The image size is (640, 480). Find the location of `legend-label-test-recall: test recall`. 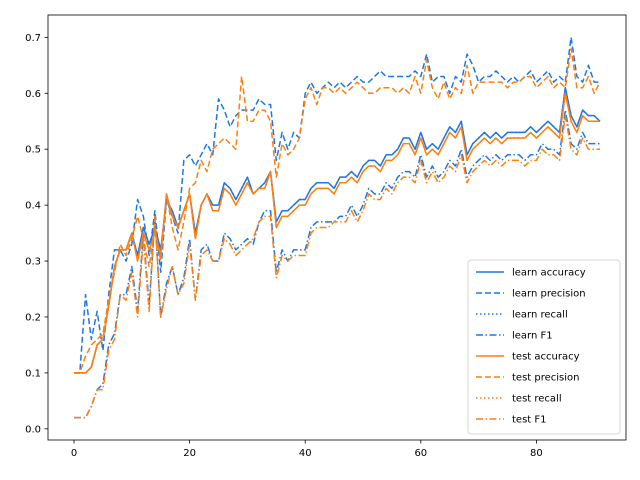

legend-label-test-recall: test recall is located at coordinates (537, 399).